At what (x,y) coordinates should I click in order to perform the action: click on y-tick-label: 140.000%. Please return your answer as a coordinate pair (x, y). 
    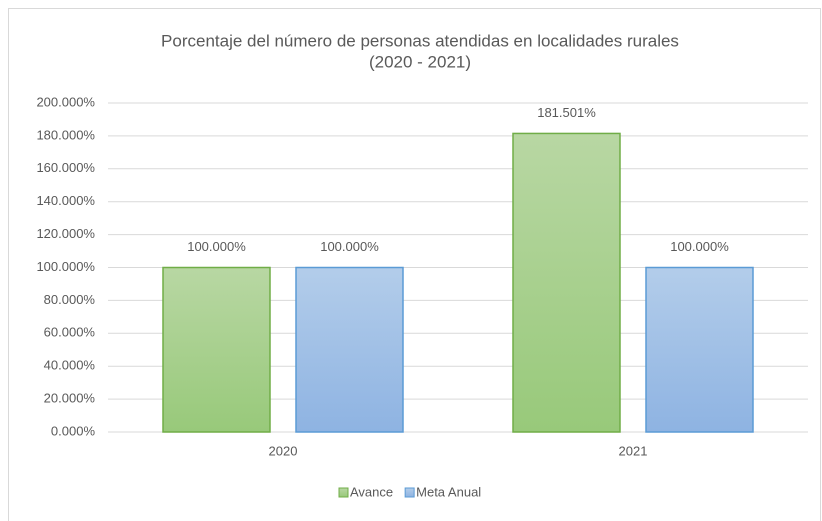
    Looking at the image, I should click on (65, 200).